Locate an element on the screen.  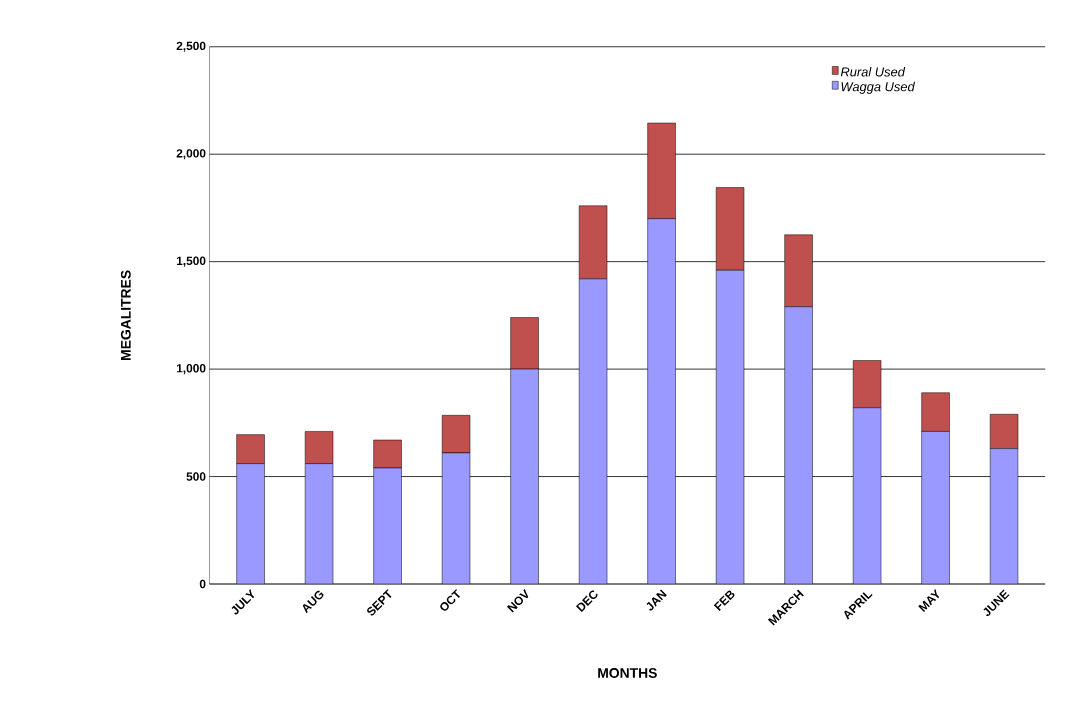
y-tick-label: 500 is located at coordinates (196, 476).